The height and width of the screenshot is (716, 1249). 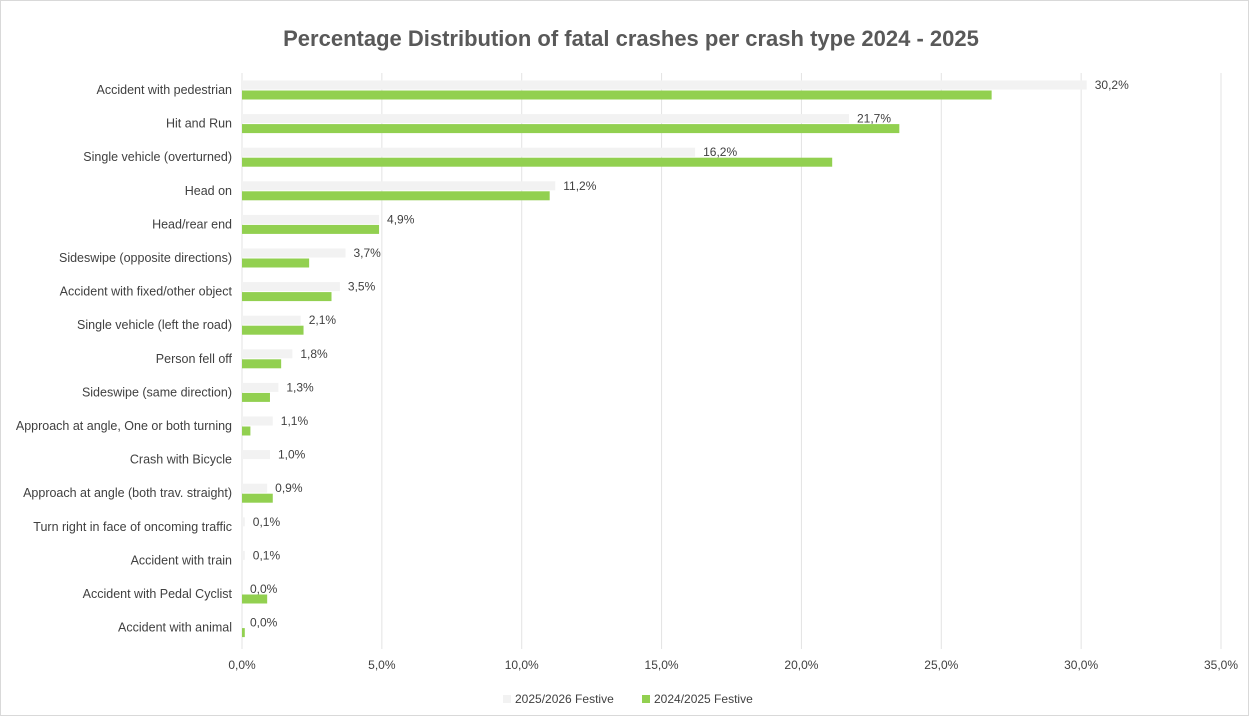 I want to click on data-label: 1,1%, so click(x=295, y=421).